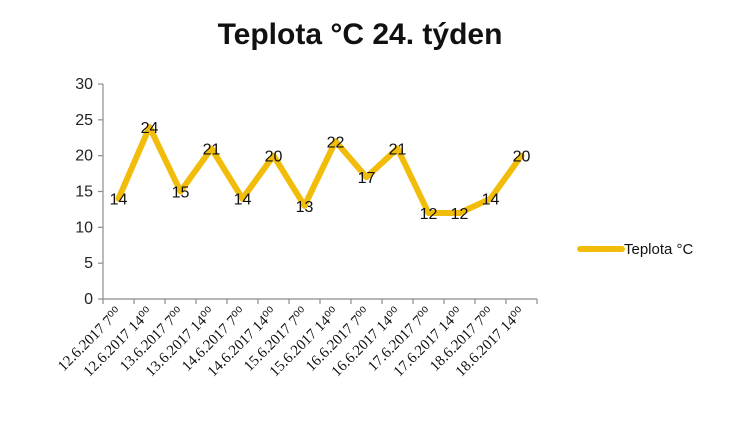  What do you see at coordinates (88, 263) in the screenshot?
I see `y-tick-label: 5` at bounding box center [88, 263].